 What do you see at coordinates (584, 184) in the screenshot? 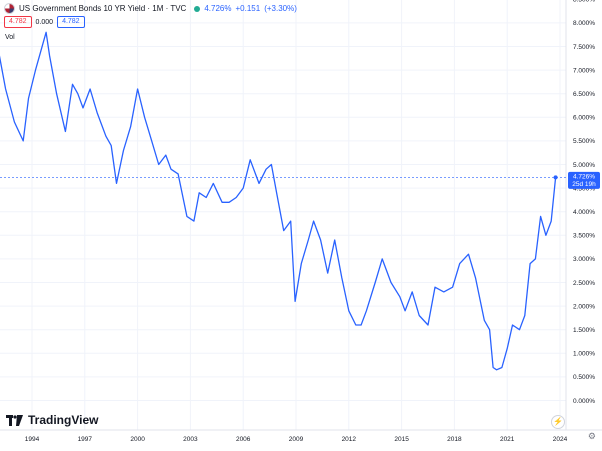
I see `price-tag-countdown: 25d 19h` at bounding box center [584, 184].